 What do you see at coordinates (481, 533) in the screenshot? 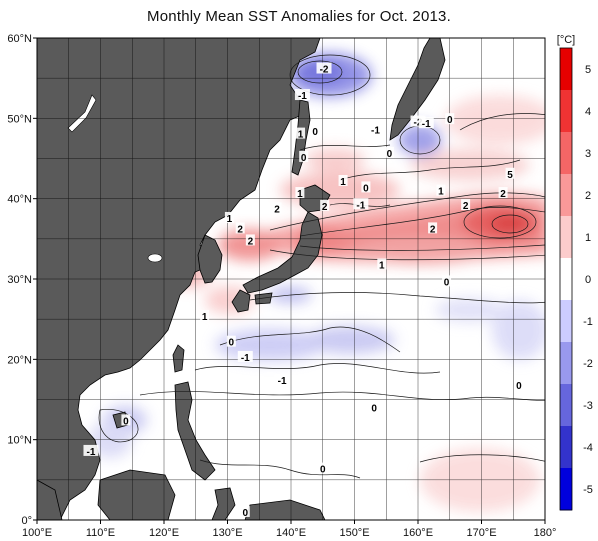
I see `lon-tick-label: 170°E` at bounding box center [481, 533].